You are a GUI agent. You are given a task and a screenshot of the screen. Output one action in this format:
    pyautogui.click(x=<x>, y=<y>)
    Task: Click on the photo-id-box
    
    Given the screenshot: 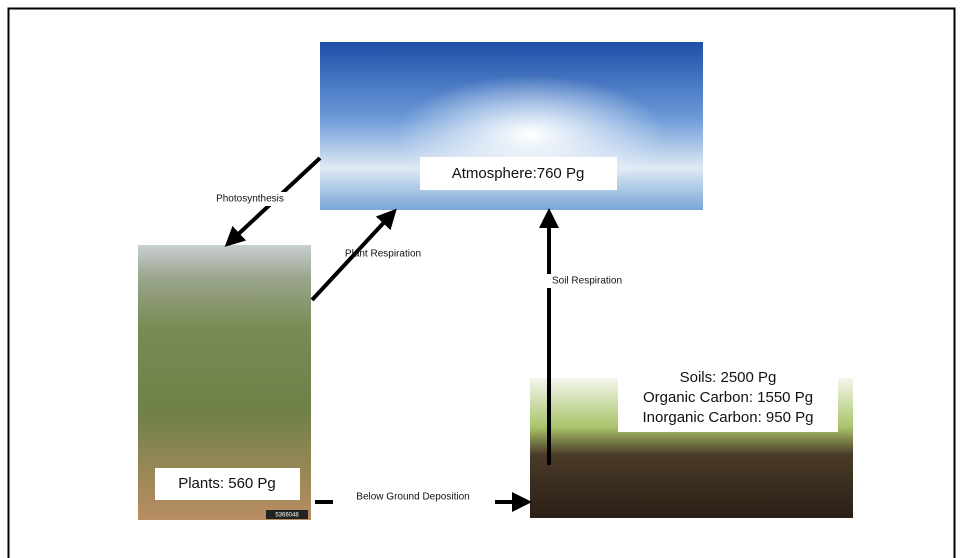 What is the action you would take?
    pyautogui.click(x=287, y=514)
    